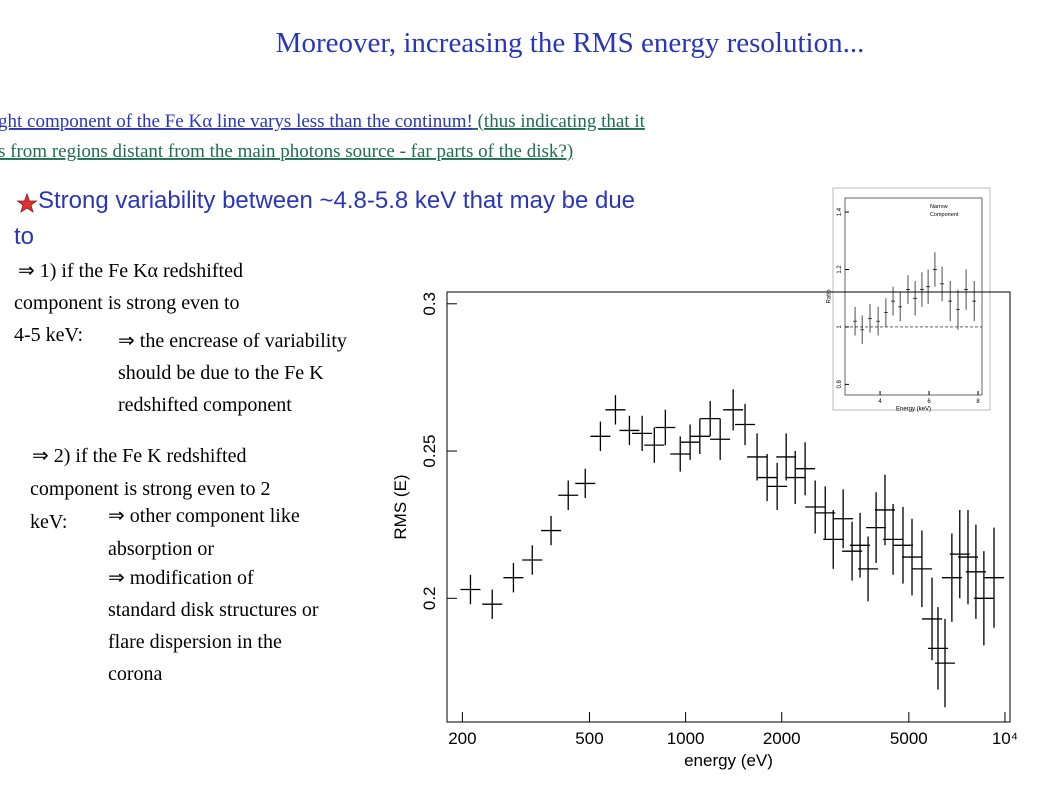 The width and height of the screenshot is (1058, 794). What do you see at coordinates (400, 506) in the screenshot?
I see `y-axis-label: RMS (E)` at bounding box center [400, 506].